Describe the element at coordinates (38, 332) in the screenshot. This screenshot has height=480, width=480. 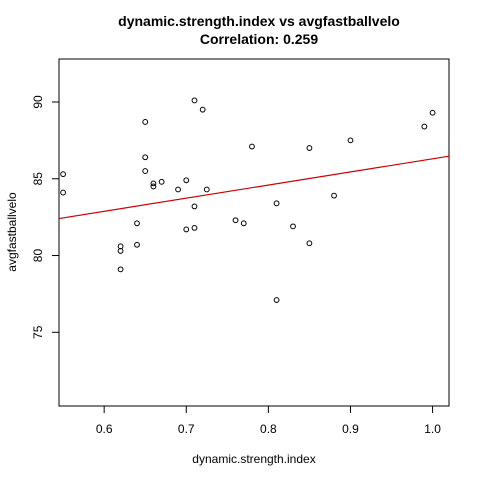
I see `y-tick-label: 75` at that location.